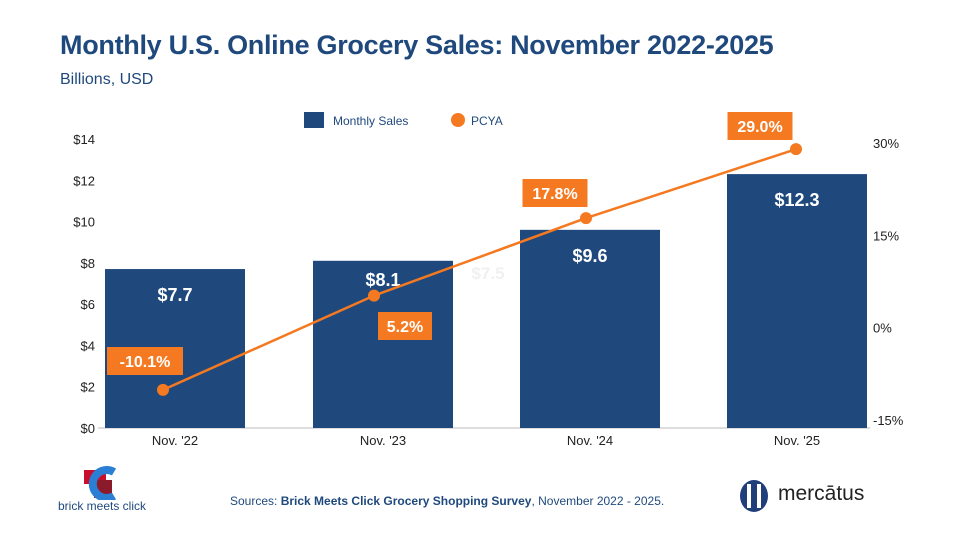  What do you see at coordinates (797, 440) in the screenshot?
I see `x-axis-tick: Nov. '25` at bounding box center [797, 440].